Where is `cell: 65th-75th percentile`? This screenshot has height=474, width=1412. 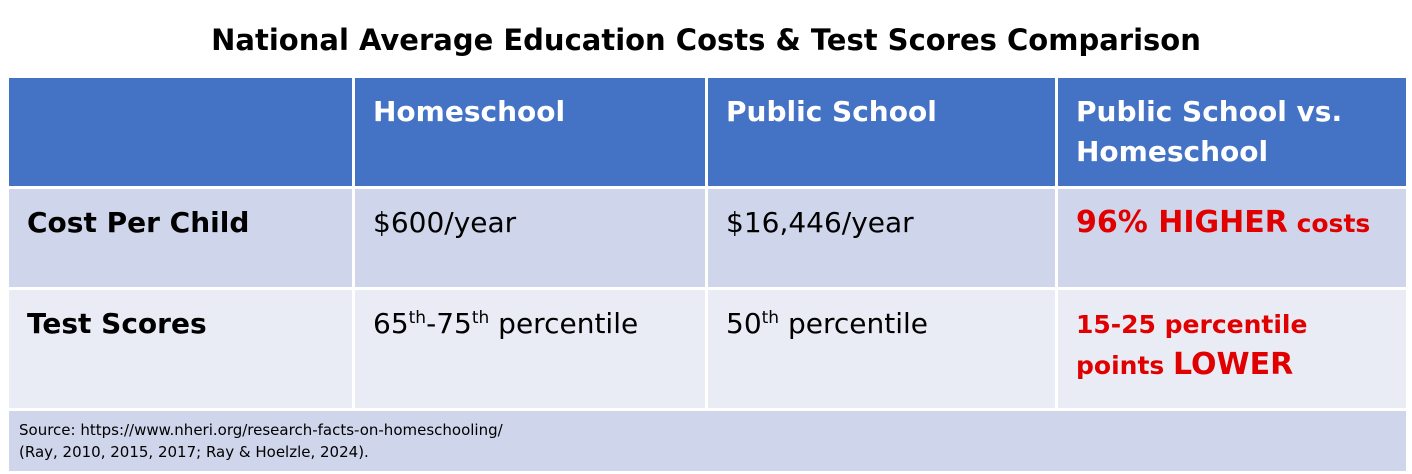 cell: 65th-75th percentile is located at coordinates (530, 349).